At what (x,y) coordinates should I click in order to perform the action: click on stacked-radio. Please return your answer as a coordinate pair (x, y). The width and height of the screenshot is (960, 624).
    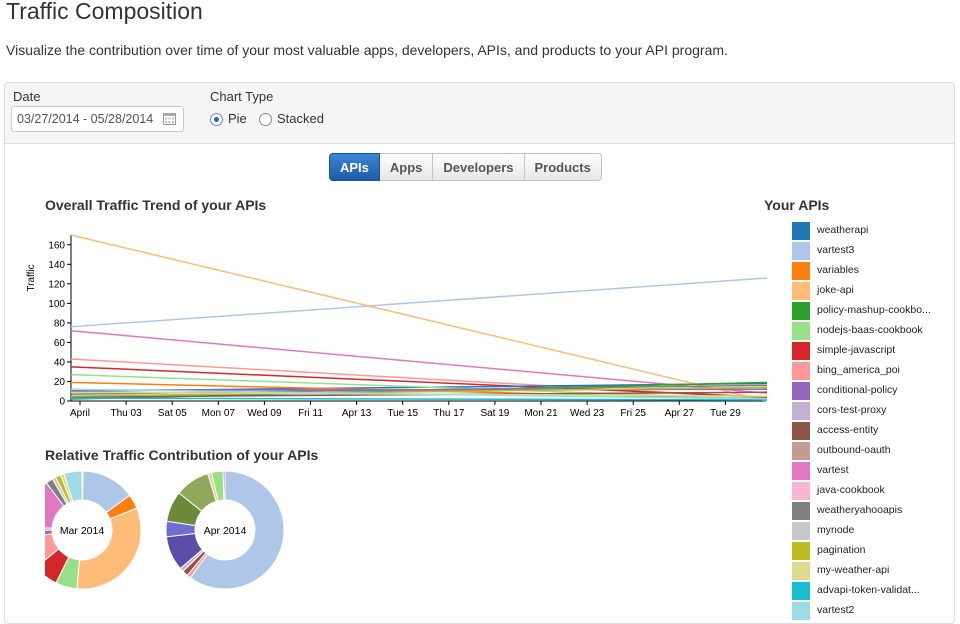
    Looking at the image, I should click on (265, 119).